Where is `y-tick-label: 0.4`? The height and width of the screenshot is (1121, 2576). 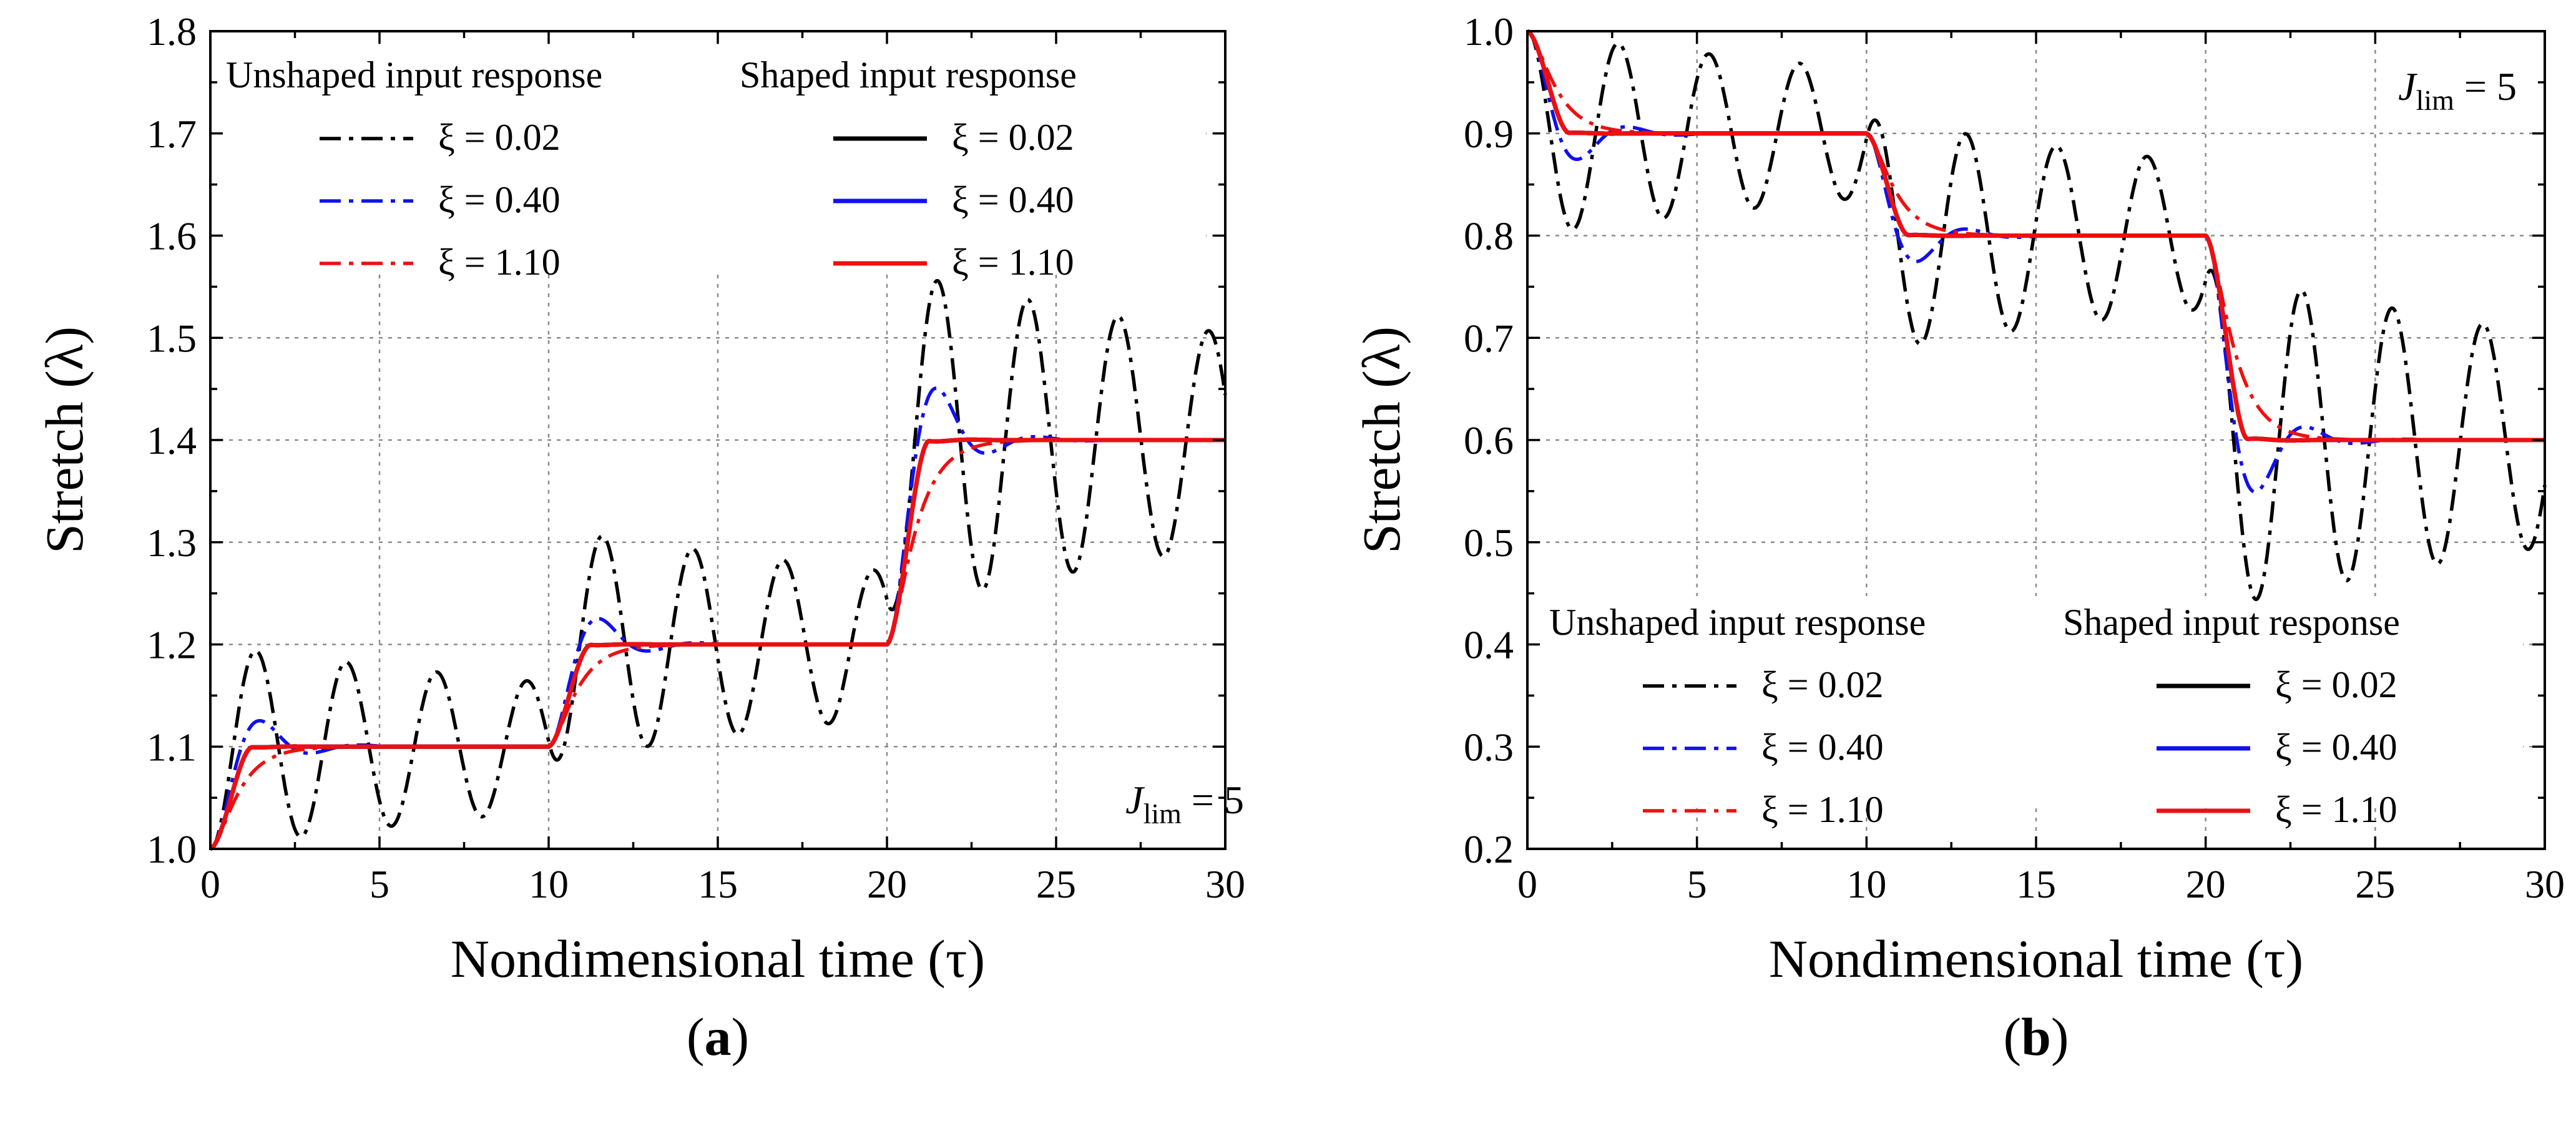 y-tick-label: 0.4 is located at coordinates (1489, 645).